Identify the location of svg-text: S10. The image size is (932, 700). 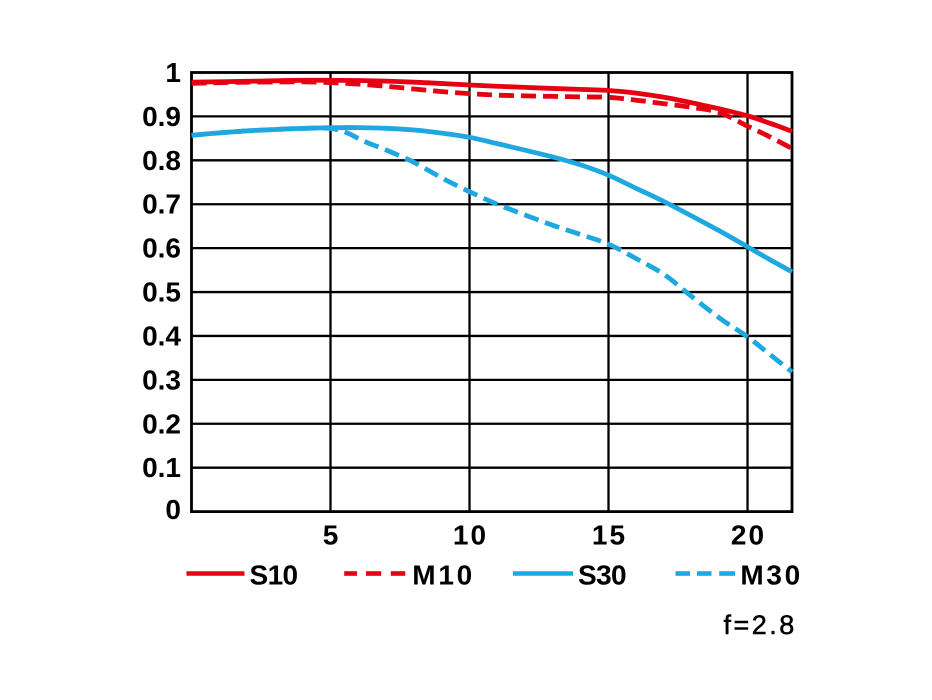
(274, 575).